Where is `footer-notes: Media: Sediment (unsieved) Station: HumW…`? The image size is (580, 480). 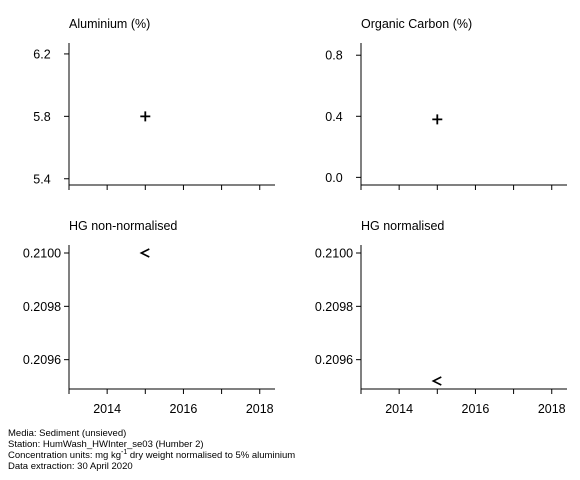
footer-notes: Media: Sediment (unsieved) Station: HumW… is located at coordinates (151, 450).